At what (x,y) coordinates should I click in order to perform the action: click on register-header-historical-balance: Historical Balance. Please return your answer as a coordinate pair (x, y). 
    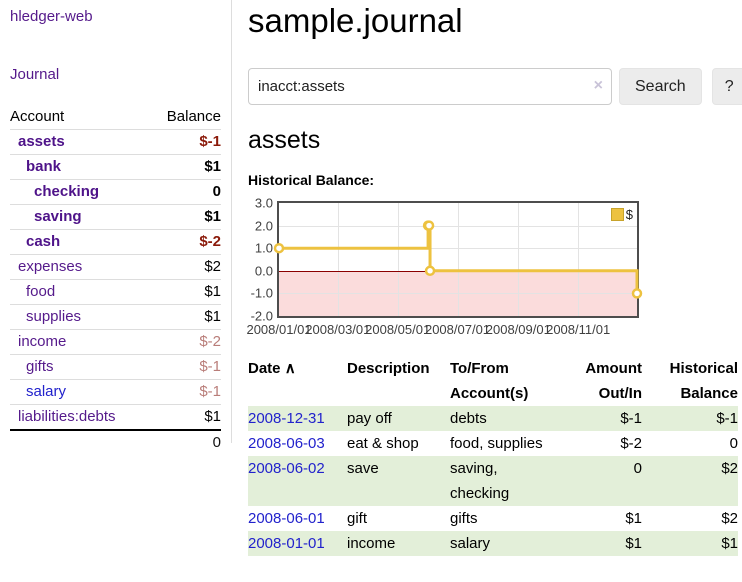
    Looking at the image, I should click on (703, 381).